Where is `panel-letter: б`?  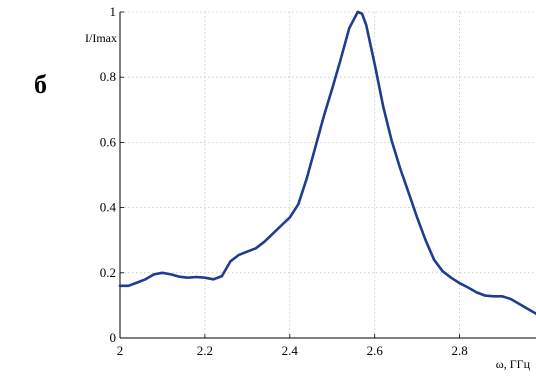 panel-letter: б is located at coordinates (40, 84).